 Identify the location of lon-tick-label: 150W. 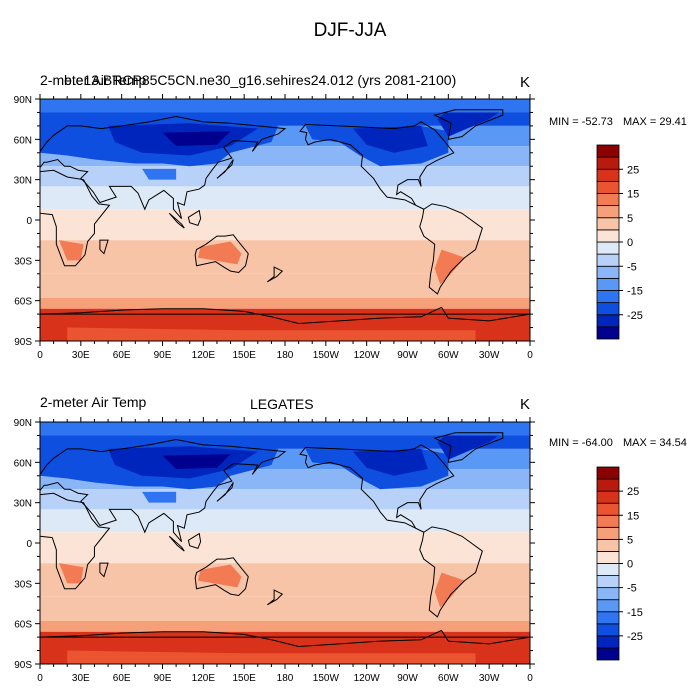
(326, 678).